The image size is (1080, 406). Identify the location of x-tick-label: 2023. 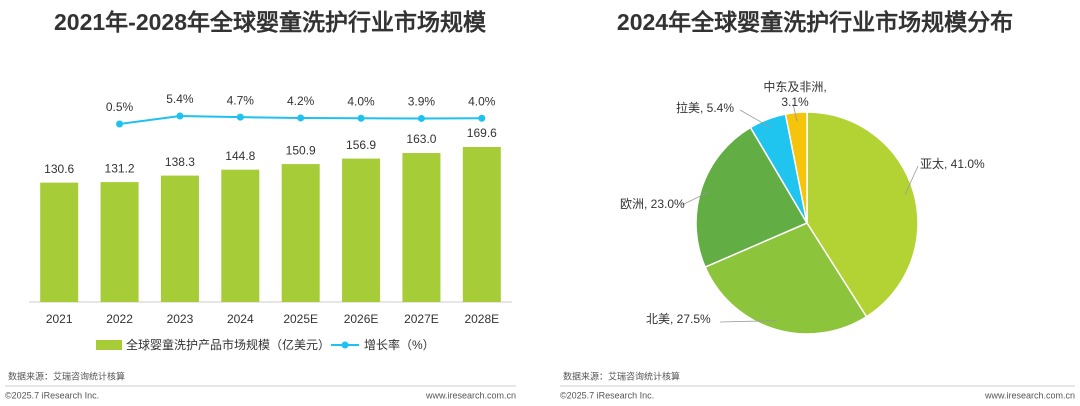
(180, 319).